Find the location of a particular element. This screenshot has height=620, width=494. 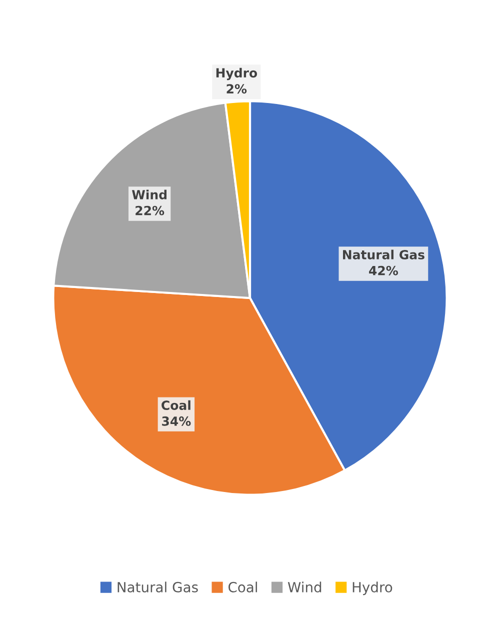

legend-label: Hydro is located at coordinates (372, 589).